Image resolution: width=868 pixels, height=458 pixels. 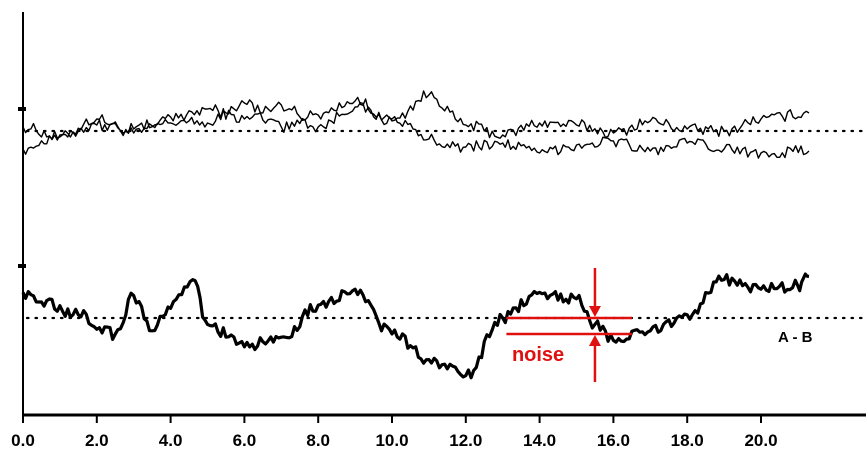 What do you see at coordinates (594, 311) in the screenshot?
I see `noise-down-arrow-head` at bounding box center [594, 311].